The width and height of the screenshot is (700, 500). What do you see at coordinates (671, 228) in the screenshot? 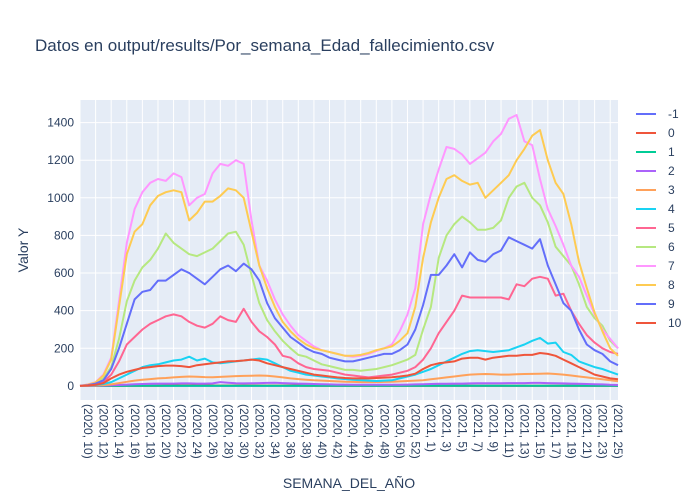
I see `legend-label: 5` at bounding box center [671, 228].